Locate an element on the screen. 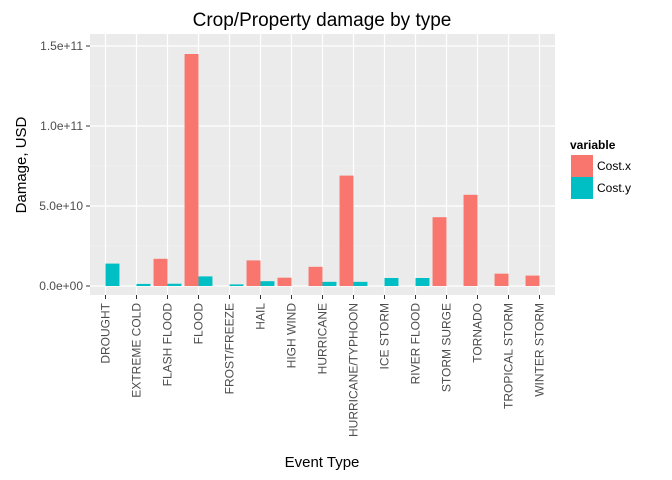 The image size is (672, 480). bar-cost-y-hail is located at coordinates (267, 283).